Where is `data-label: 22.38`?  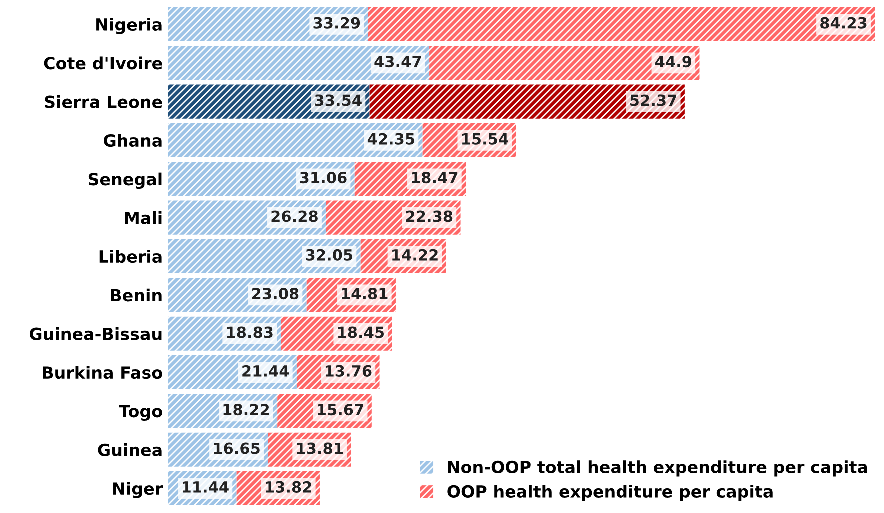
data-label: 22.38 is located at coordinates (429, 216).